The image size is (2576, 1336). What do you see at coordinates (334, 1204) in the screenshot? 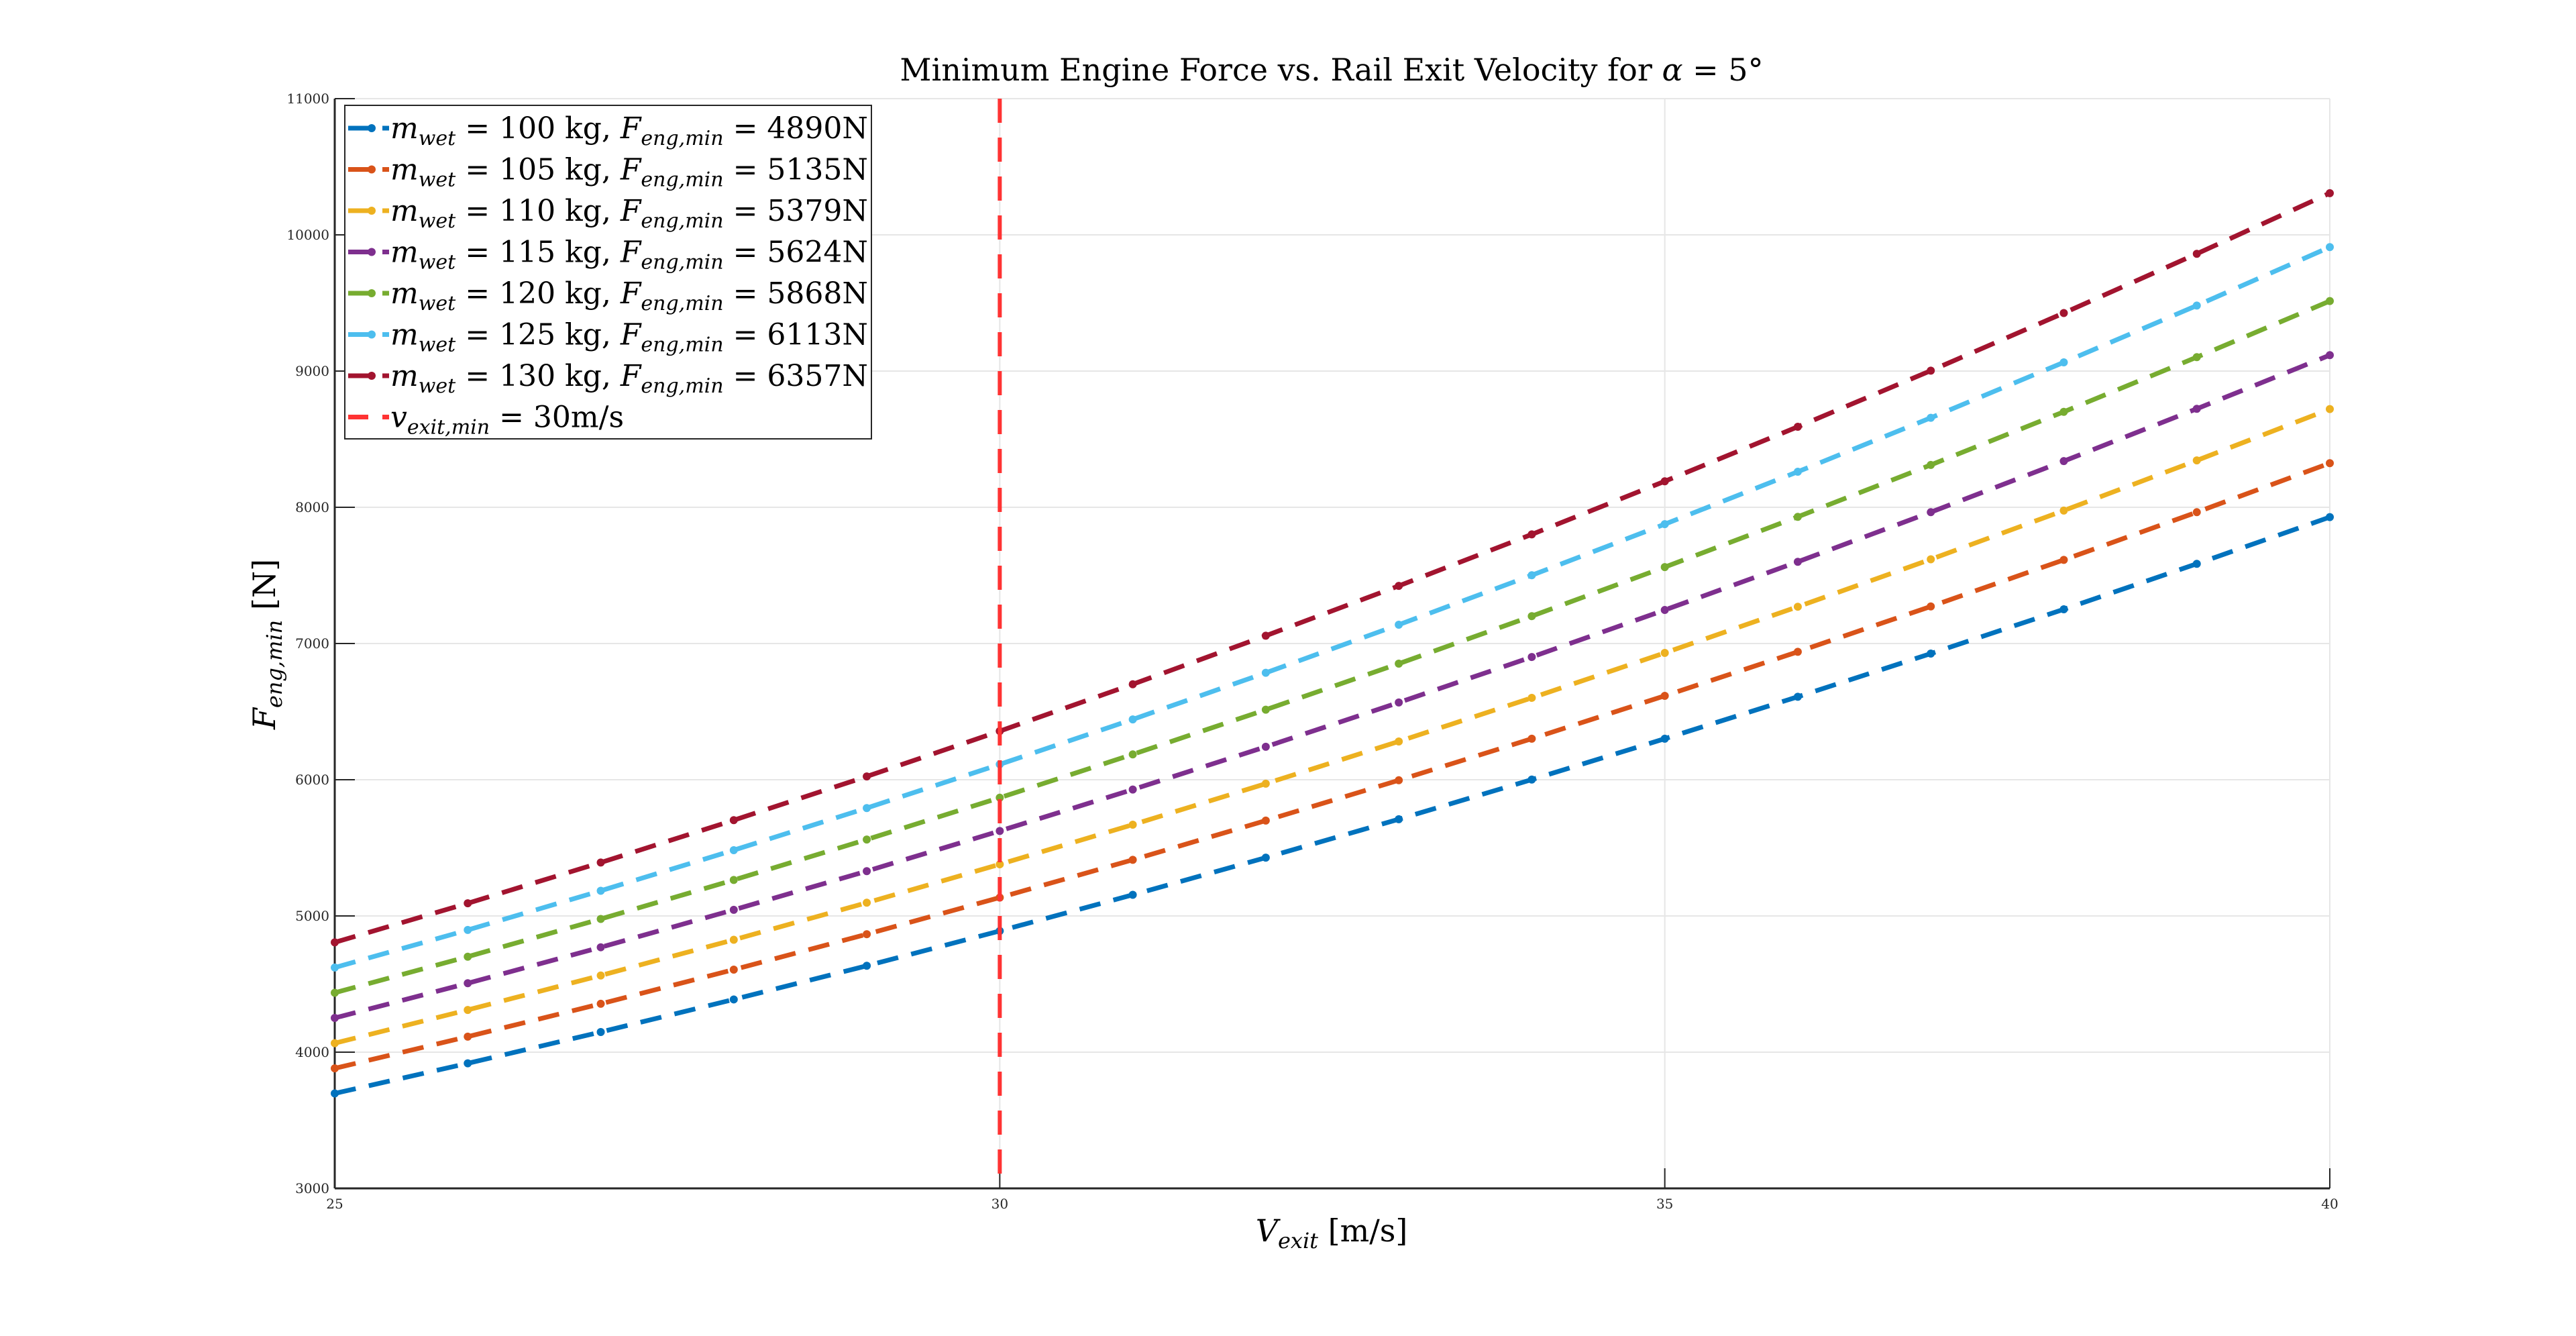
I see `x-tick-label: 25` at bounding box center [334, 1204].